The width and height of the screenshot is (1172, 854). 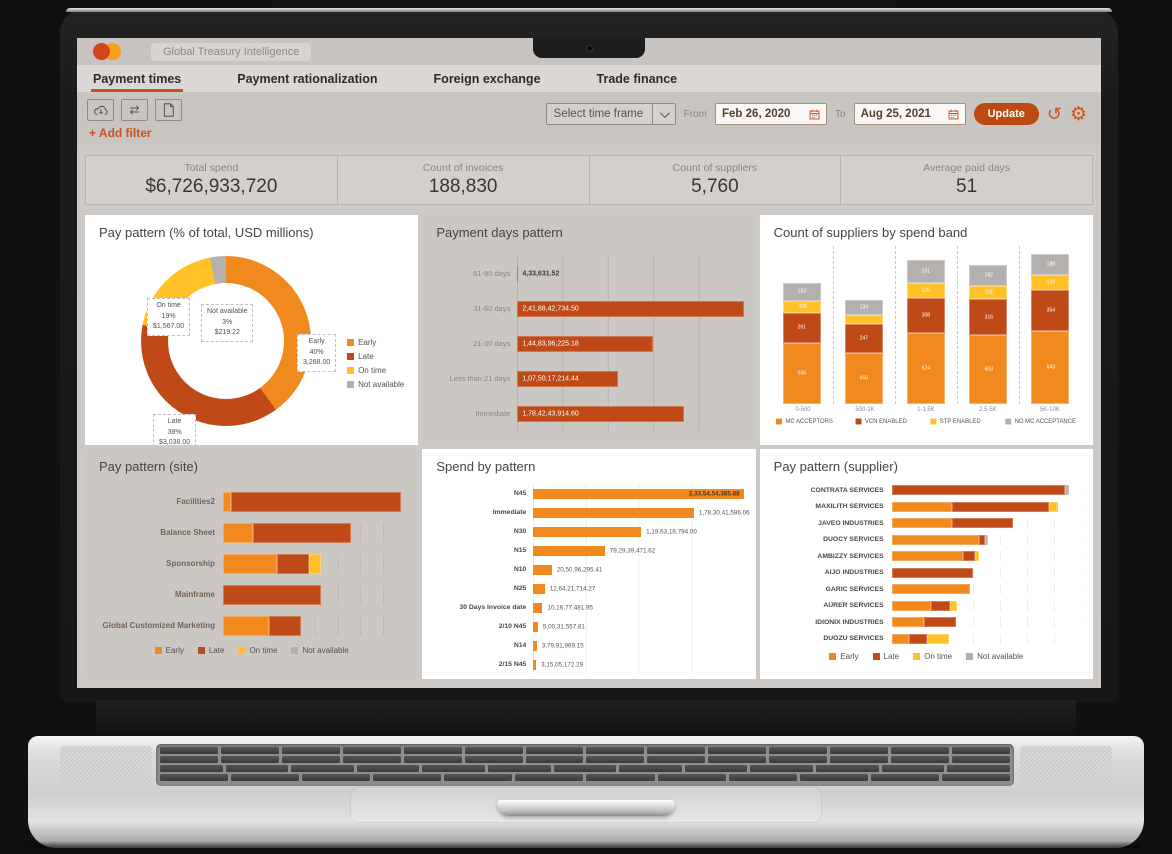 I want to click on stacked-column: 182 118 316 603, so click(x=988, y=334).